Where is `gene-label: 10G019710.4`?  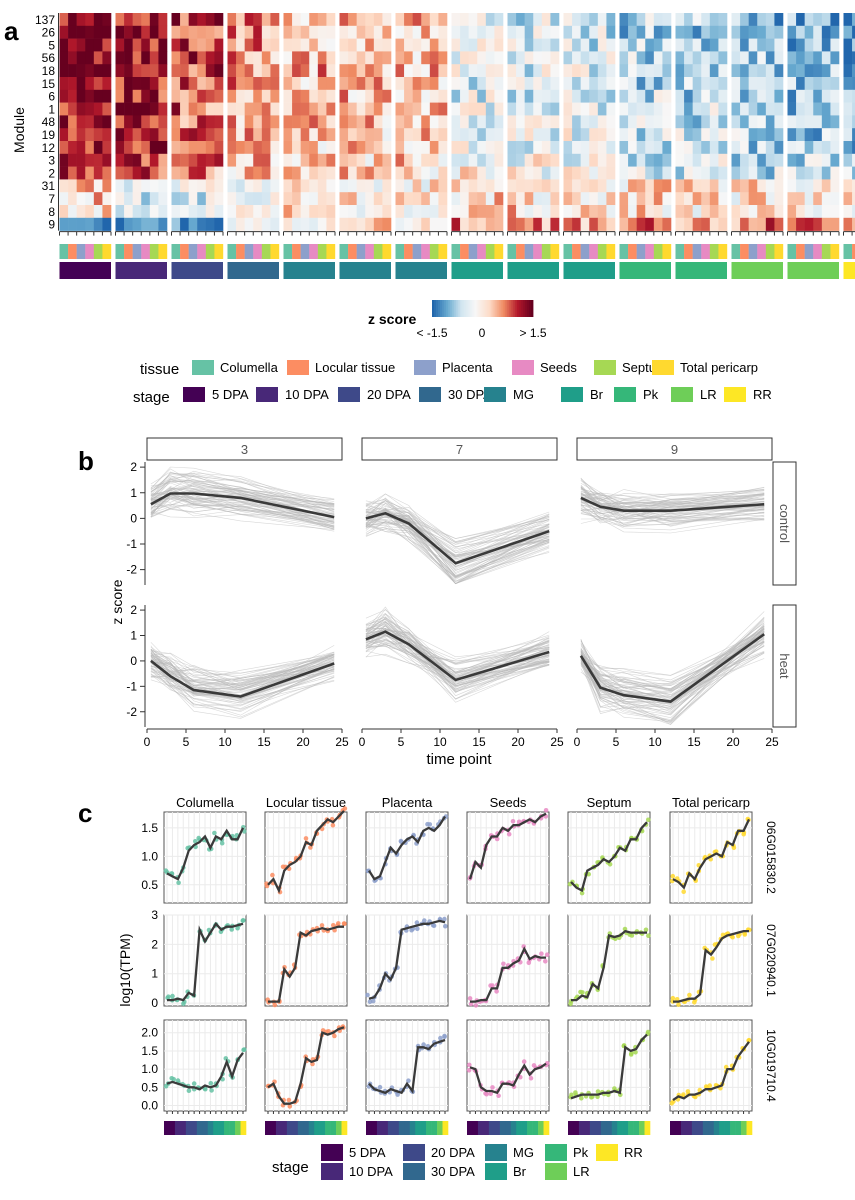 gene-label: 10G019710.4 is located at coordinates (771, 1065).